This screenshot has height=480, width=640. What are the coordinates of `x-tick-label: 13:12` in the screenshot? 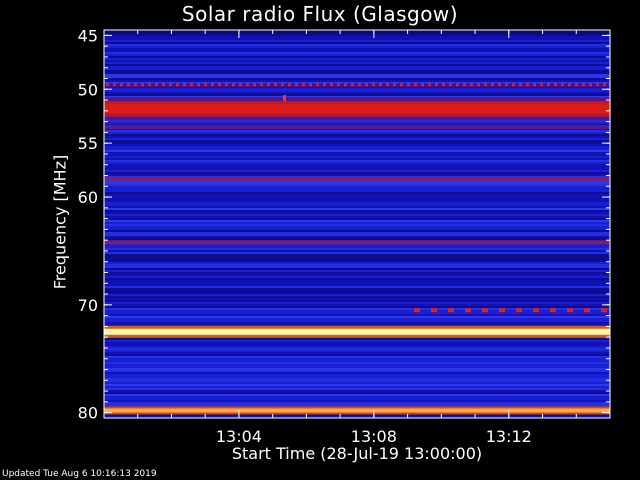 It's located at (509, 436).